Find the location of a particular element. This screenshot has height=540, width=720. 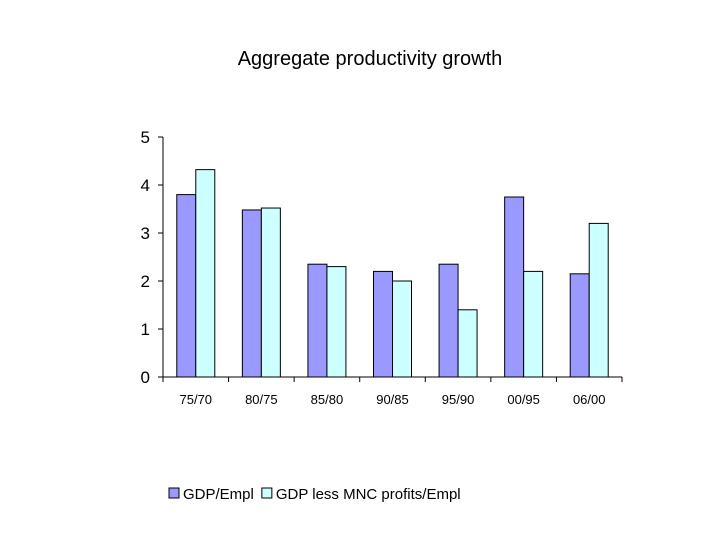

y-tick-label: 4 is located at coordinates (145, 185).